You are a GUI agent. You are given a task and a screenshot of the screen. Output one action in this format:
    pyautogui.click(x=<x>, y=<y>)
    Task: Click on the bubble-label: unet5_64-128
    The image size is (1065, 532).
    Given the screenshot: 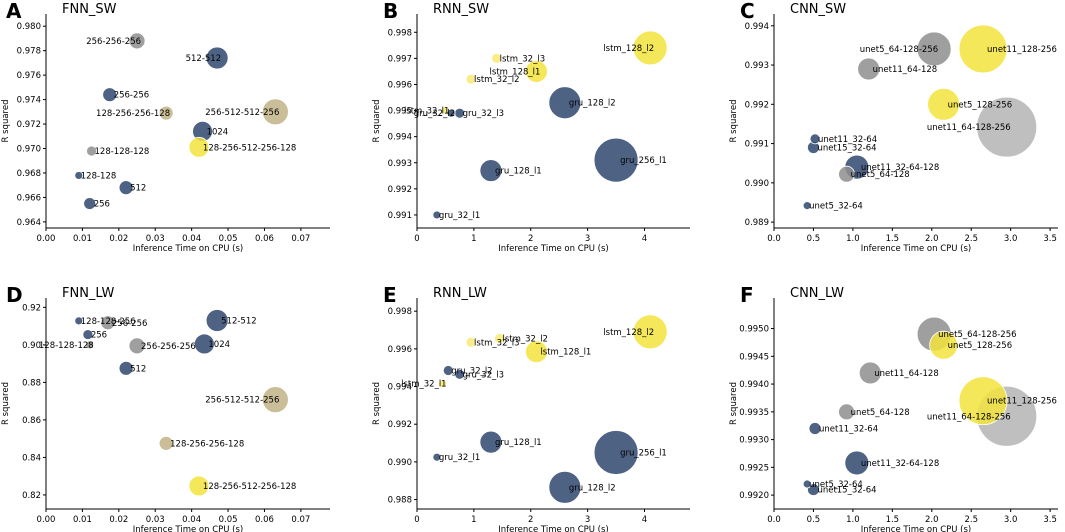 What is the action you would take?
    pyautogui.click(x=880, y=175)
    